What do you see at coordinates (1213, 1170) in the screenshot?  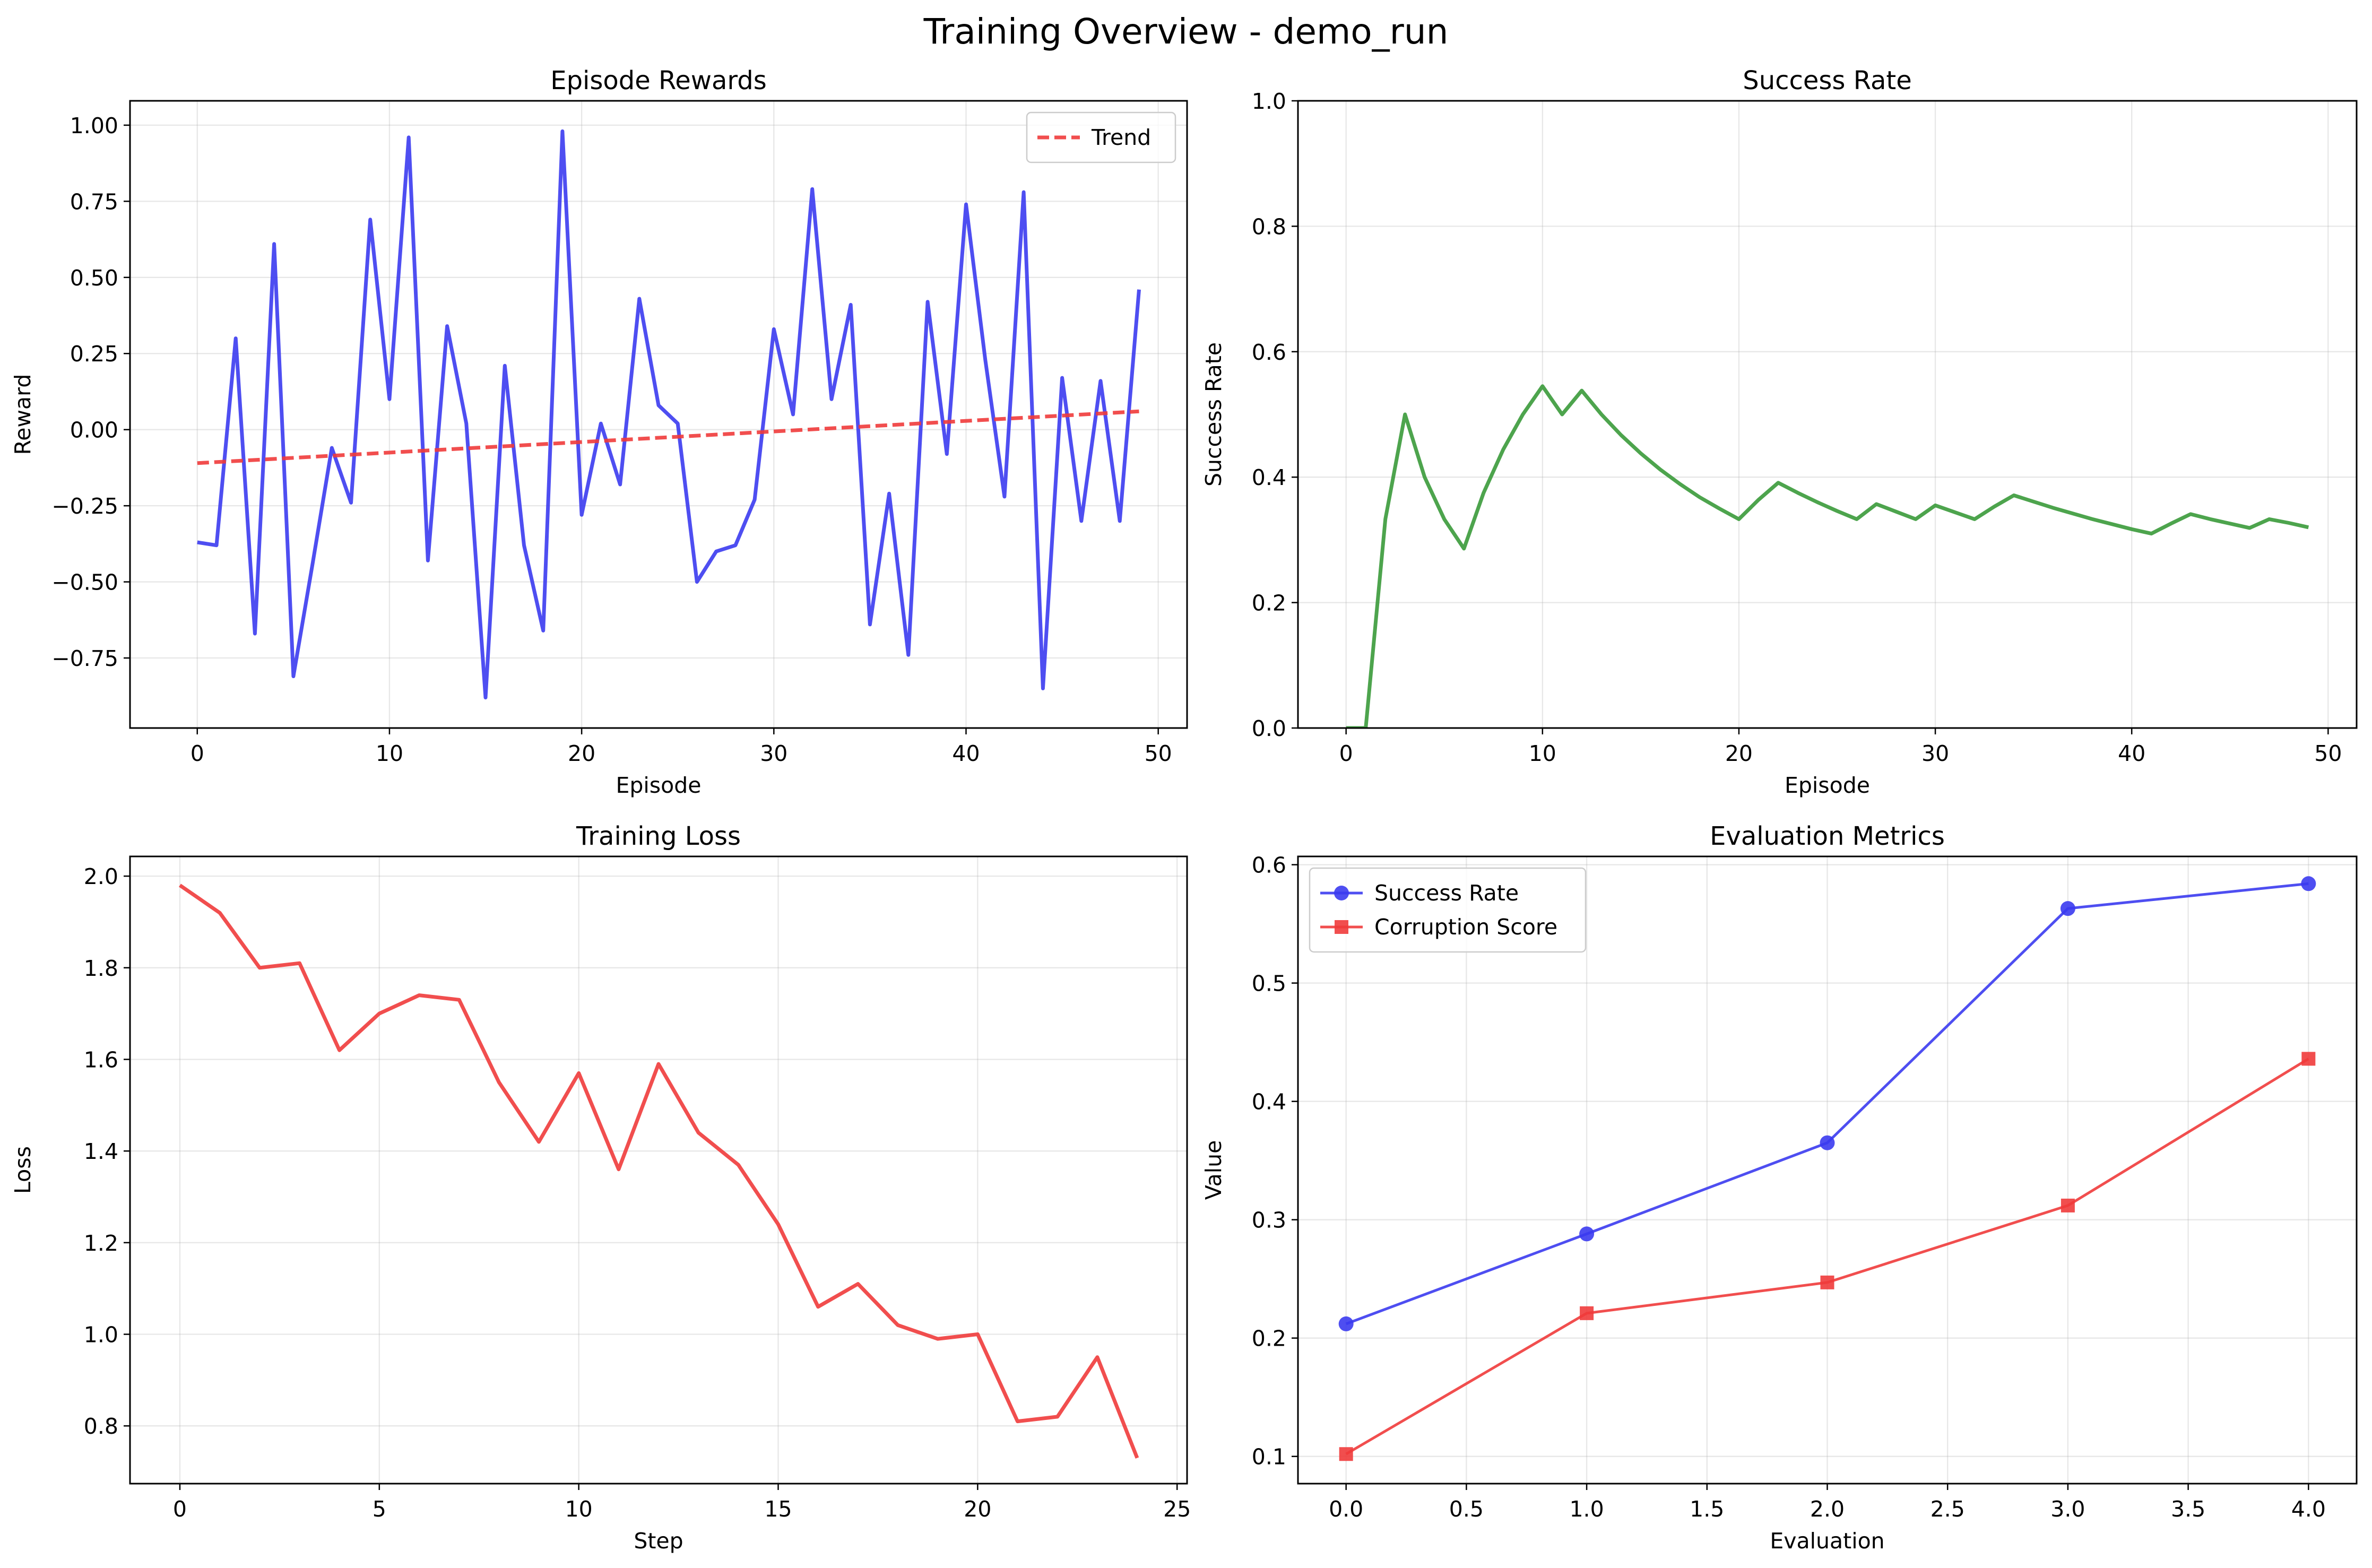 I see `y-axis-label: Value` at bounding box center [1213, 1170].